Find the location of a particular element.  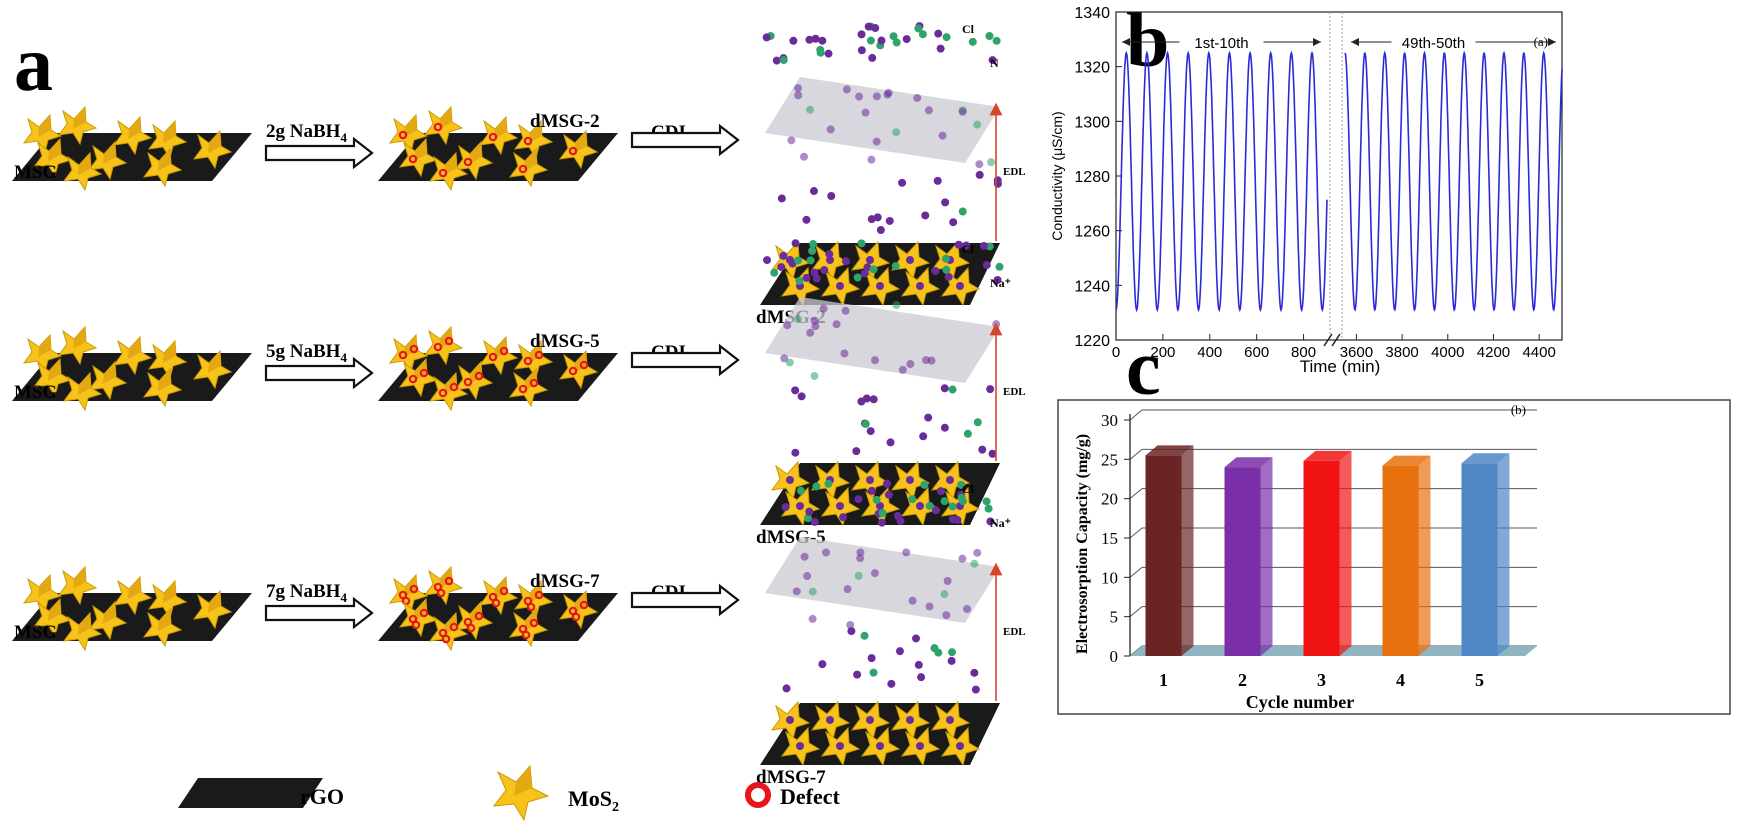

edl-label: EDL is located at coordinates (1014, 392).